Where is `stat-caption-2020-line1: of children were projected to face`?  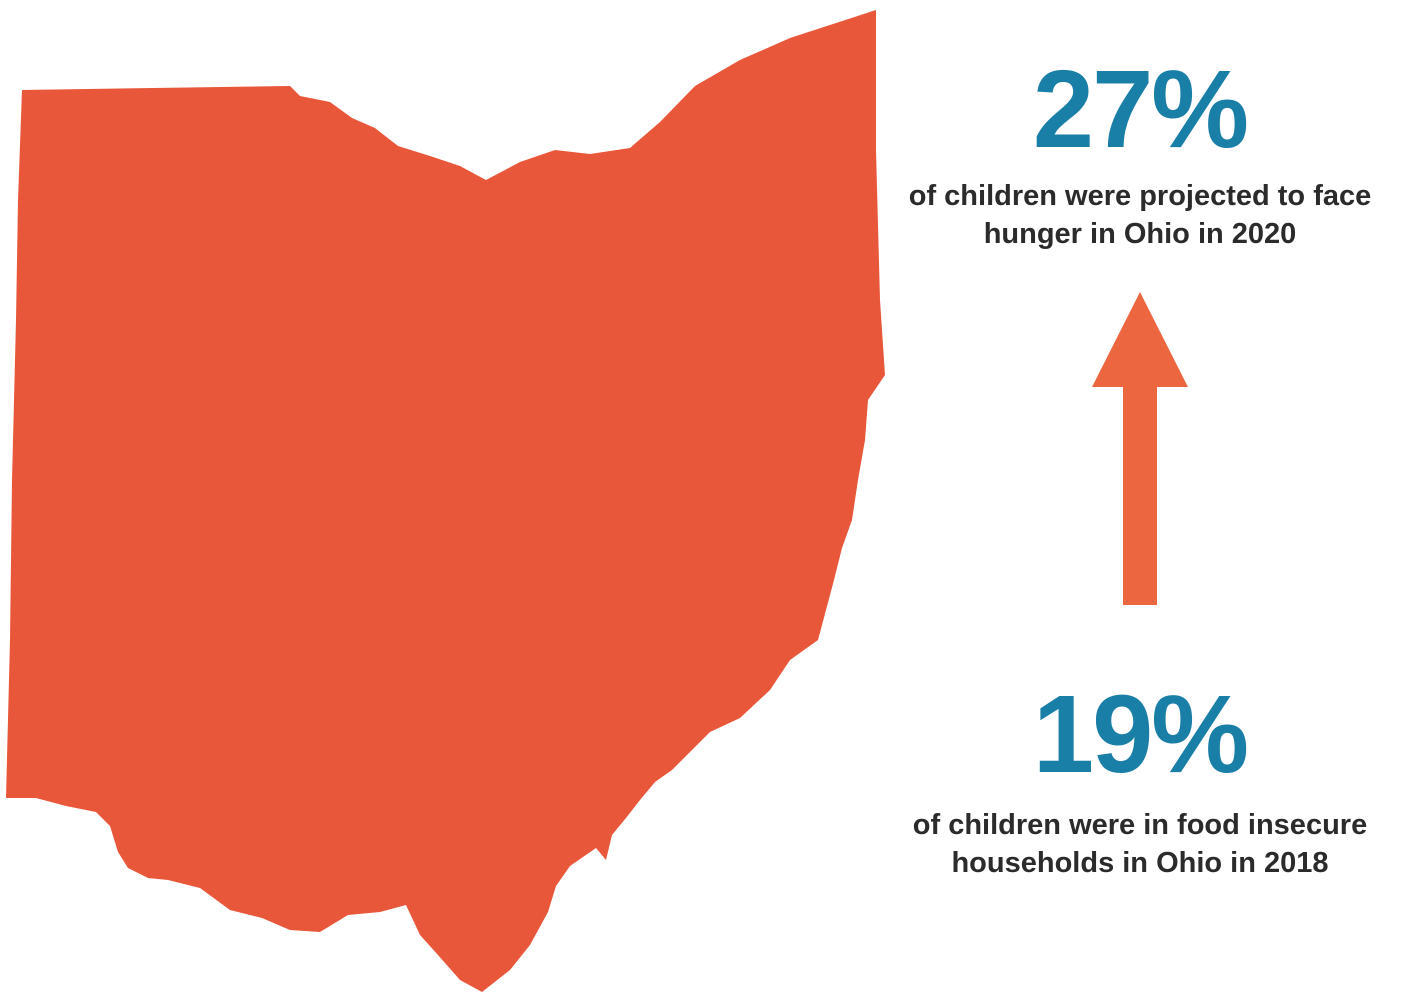 stat-caption-2020-line1: of children were projected to face is located at coordinates (1140, 196).